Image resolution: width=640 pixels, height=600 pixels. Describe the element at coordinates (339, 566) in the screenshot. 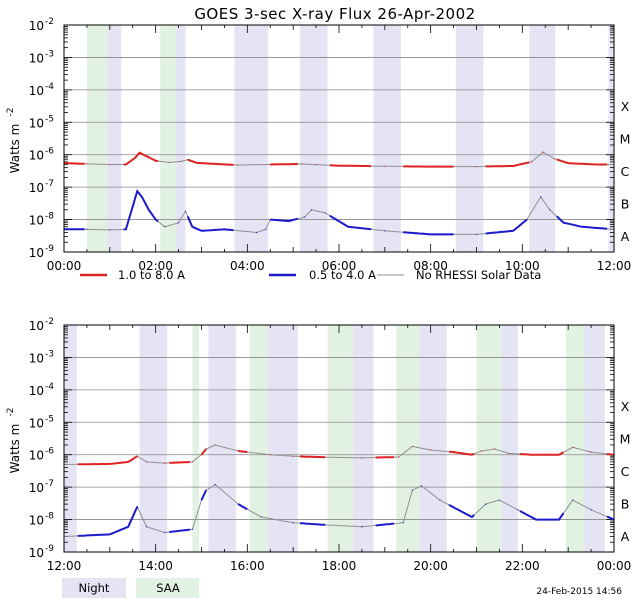

I see `x-tick-label: 18:00` at that location.